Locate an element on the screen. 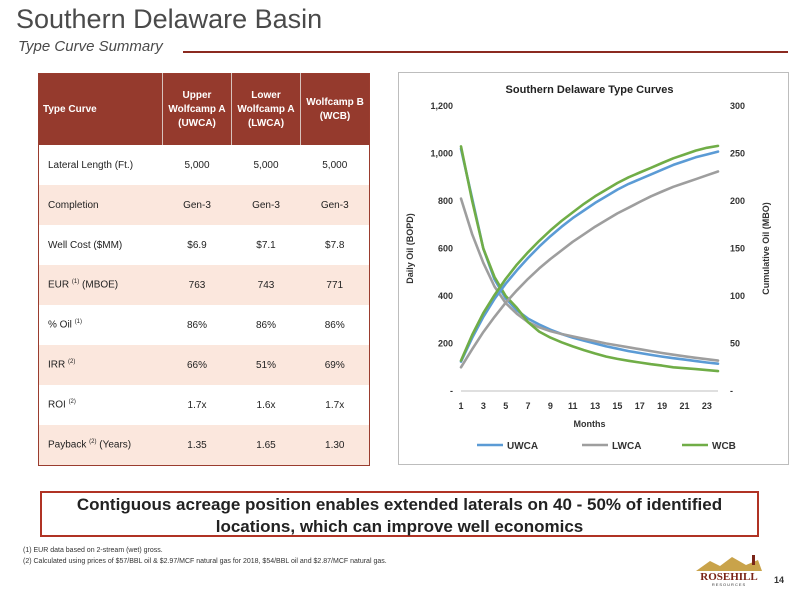  y2-tick-label: - is located at coordinates (731, 391).